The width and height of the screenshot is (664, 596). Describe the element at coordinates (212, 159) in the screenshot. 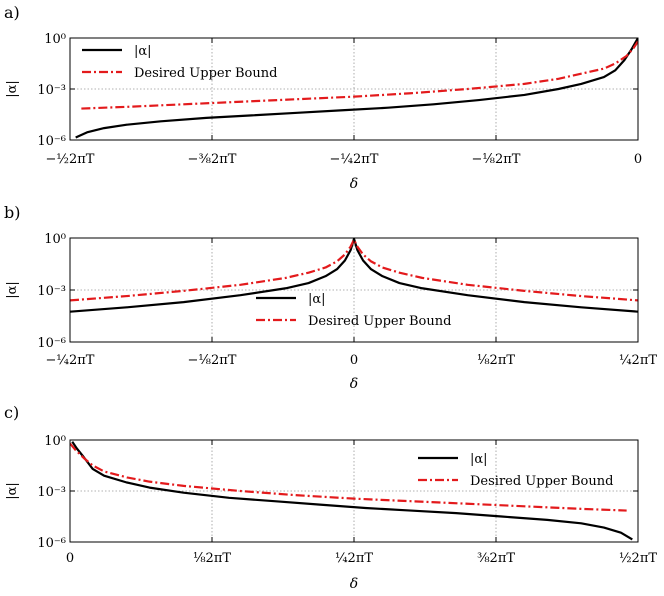

I see `x-tick-label: −⅜2πT` at that location.